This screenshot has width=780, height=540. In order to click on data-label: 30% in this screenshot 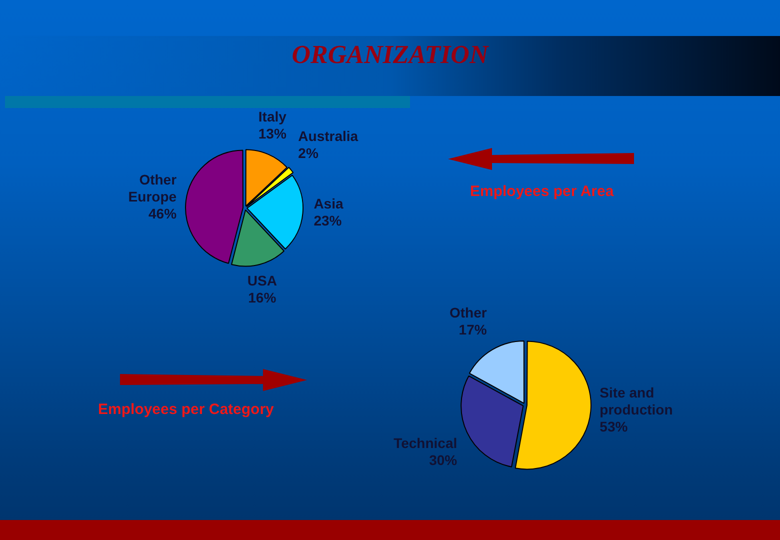, I will do `click(443, 460)`.